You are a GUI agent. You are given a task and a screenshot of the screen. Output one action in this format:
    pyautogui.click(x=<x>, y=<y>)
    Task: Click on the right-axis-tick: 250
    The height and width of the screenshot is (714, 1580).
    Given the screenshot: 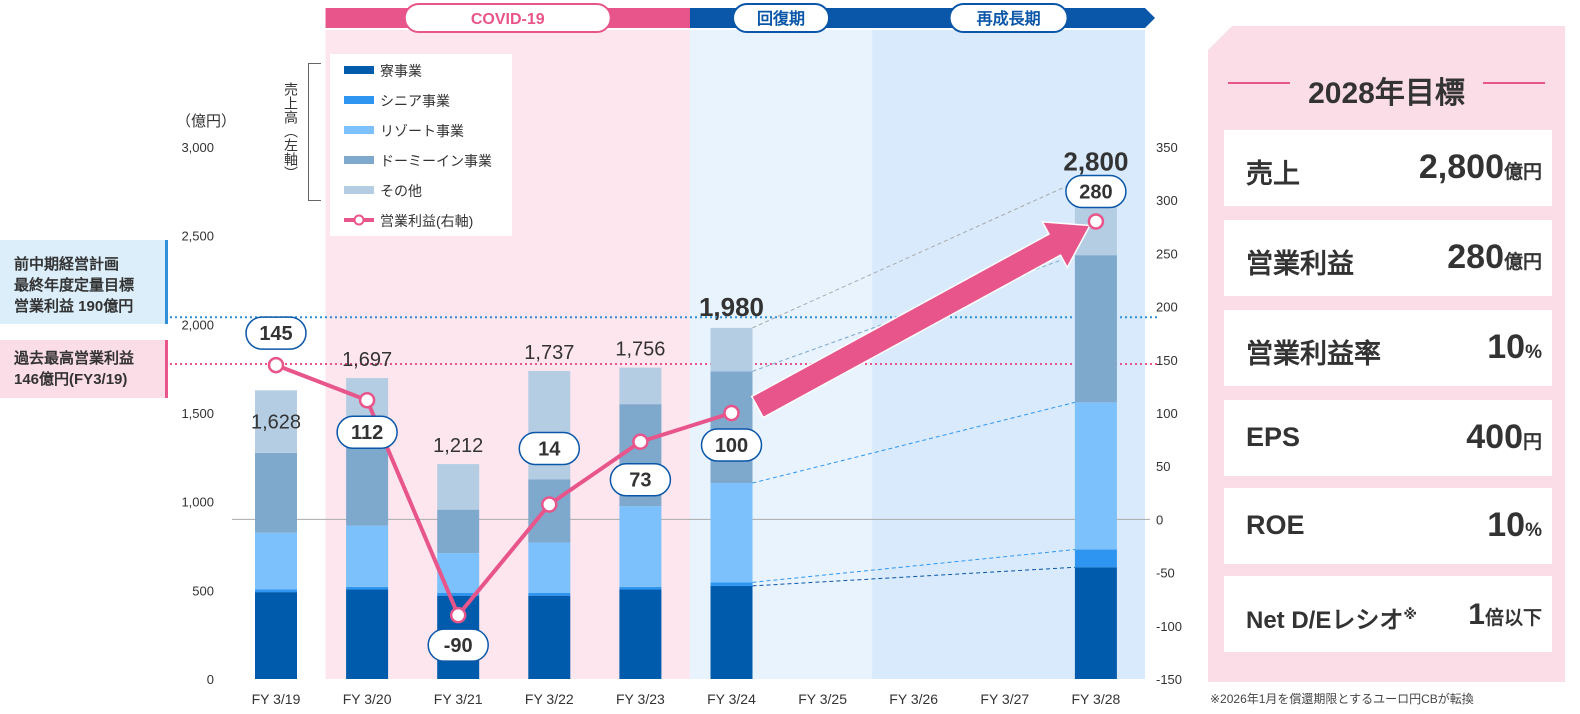 What is the action you would take?
    pyautogui.click(x=1167, y=253)
    